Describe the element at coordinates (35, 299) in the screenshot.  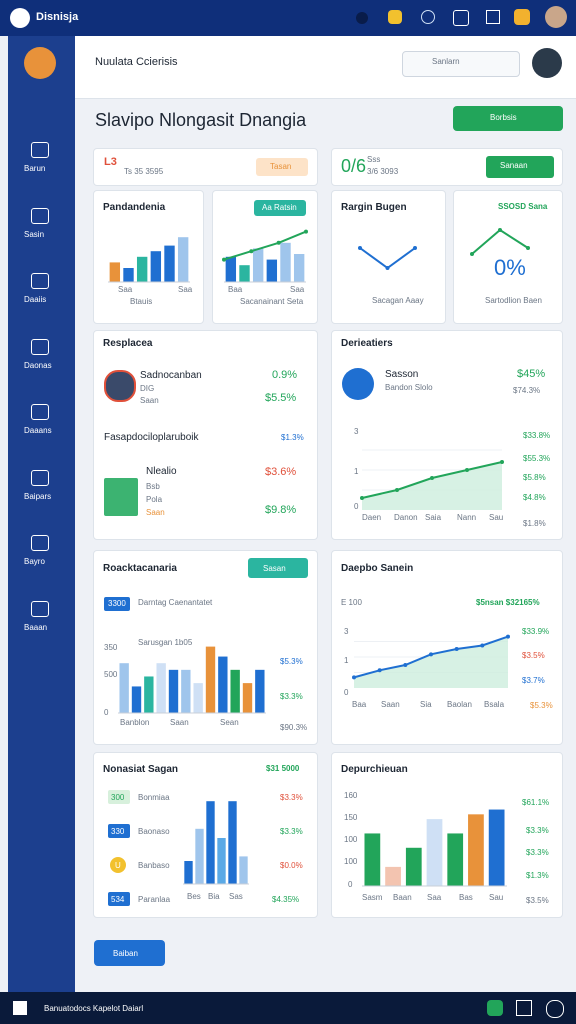
I see `nav-label: Daaiis` at that location.